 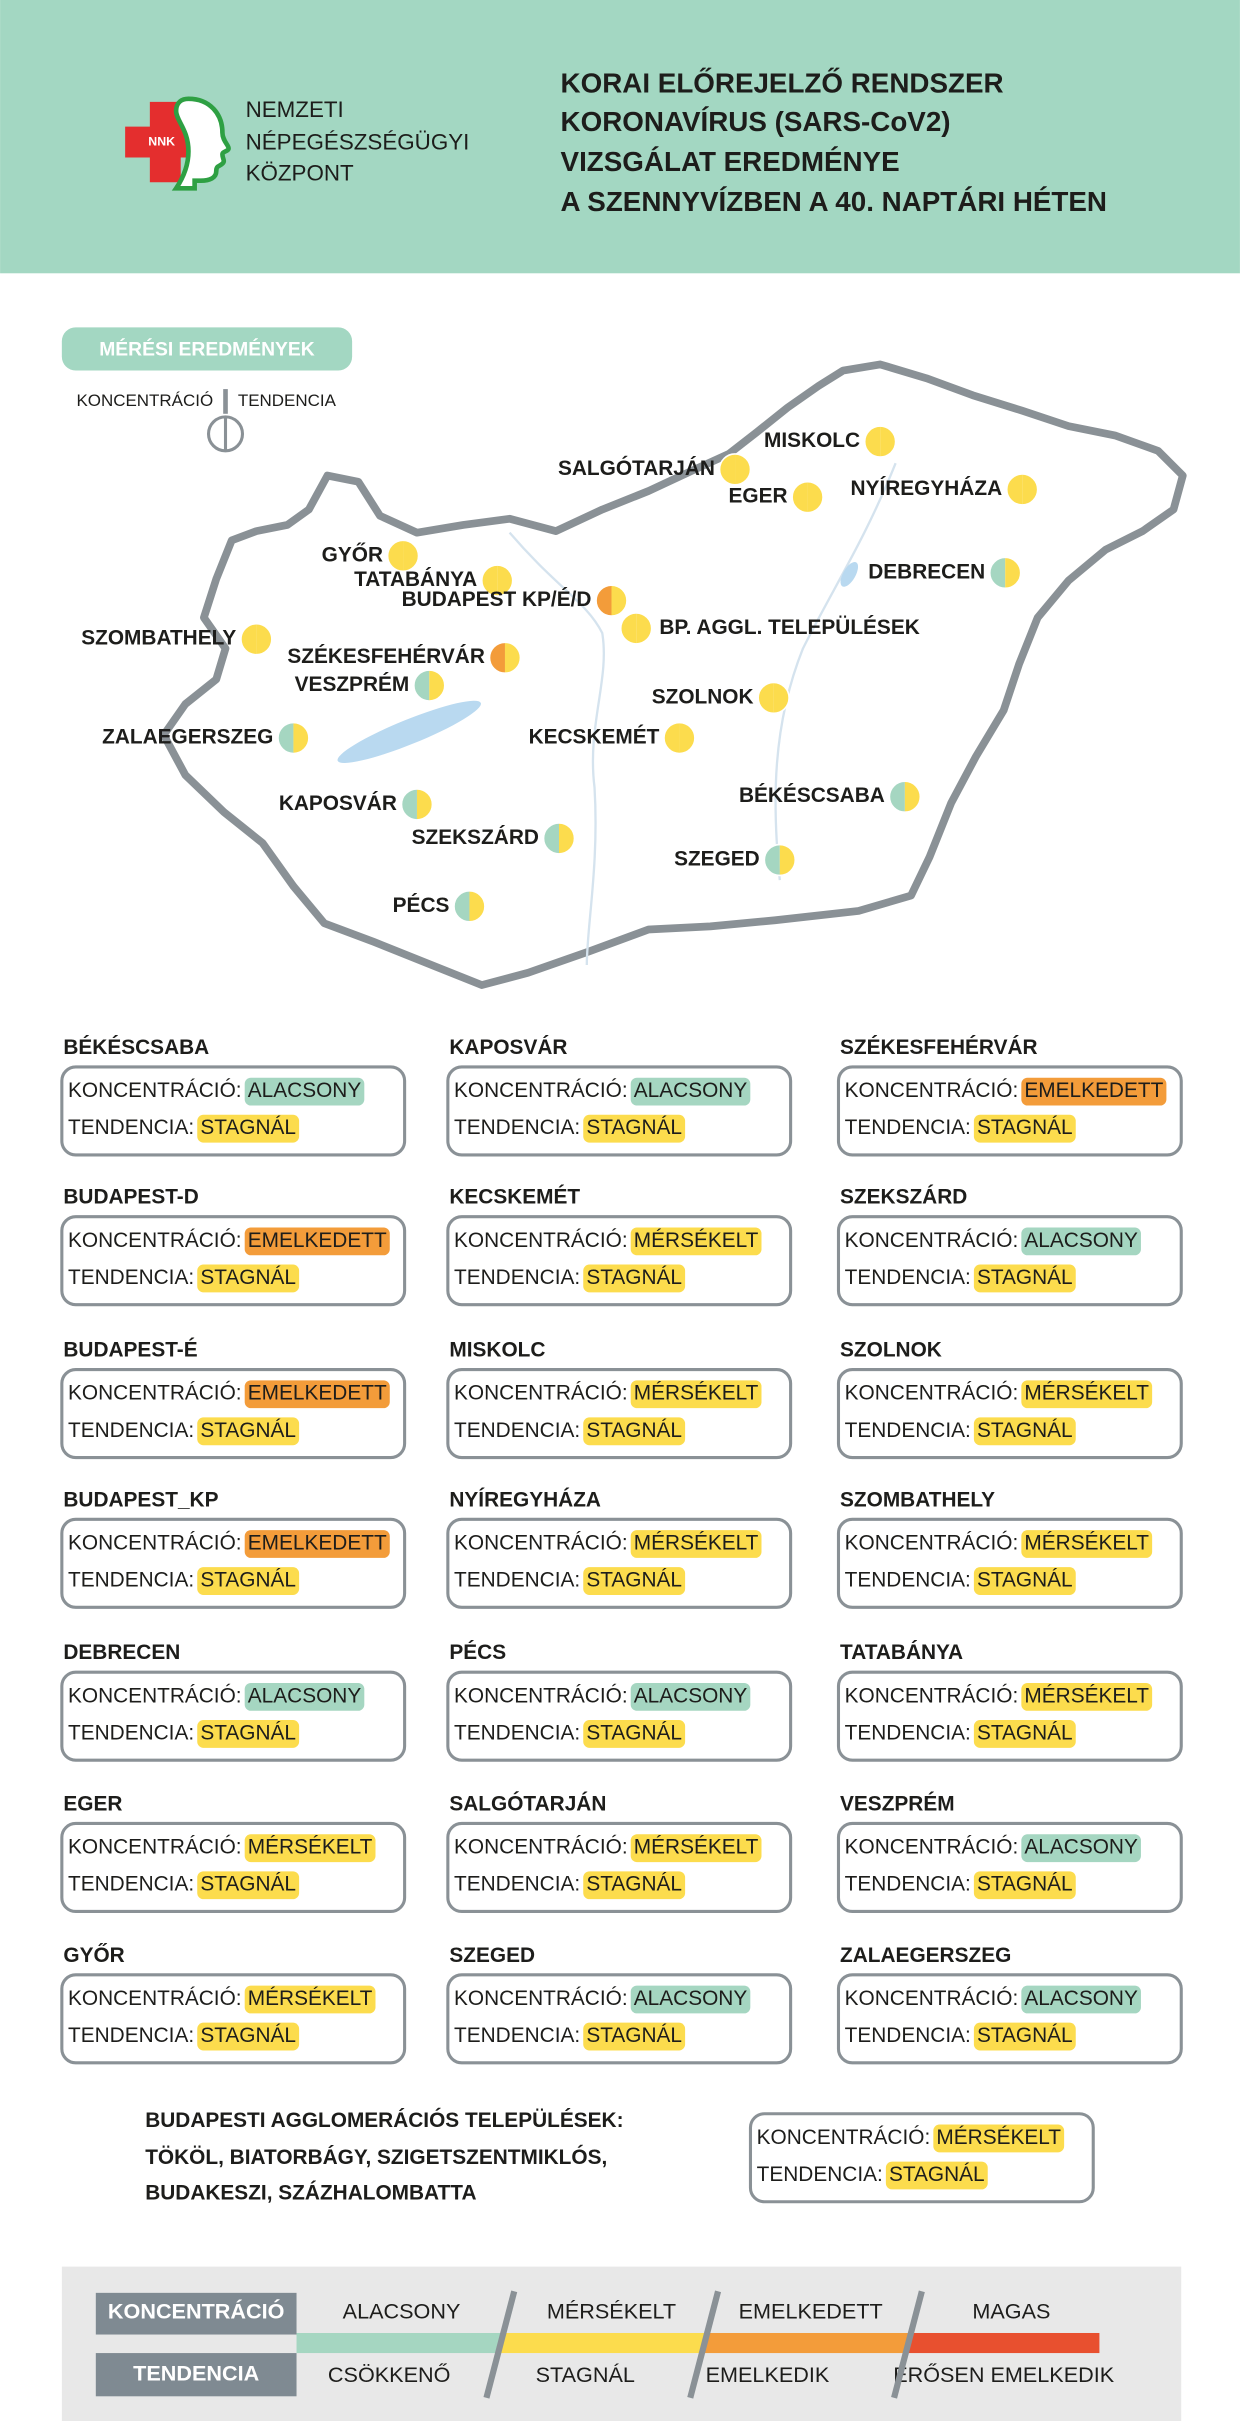 I want to click on org-name: NEMZETI, so click(x=295, y=109).